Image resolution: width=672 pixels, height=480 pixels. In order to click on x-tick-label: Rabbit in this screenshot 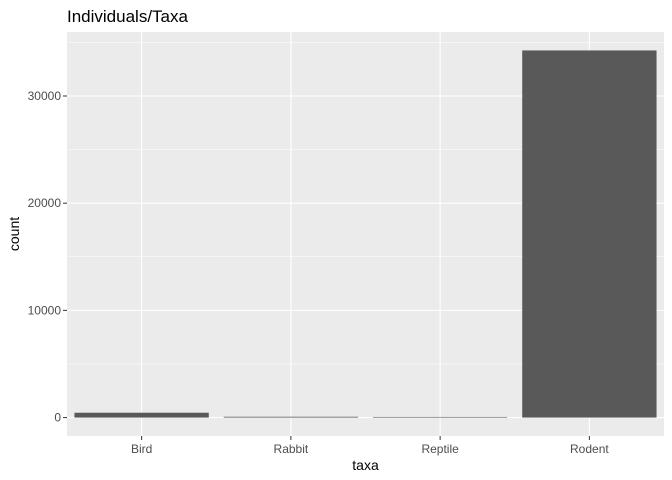, I will do `click(291, 449)`.